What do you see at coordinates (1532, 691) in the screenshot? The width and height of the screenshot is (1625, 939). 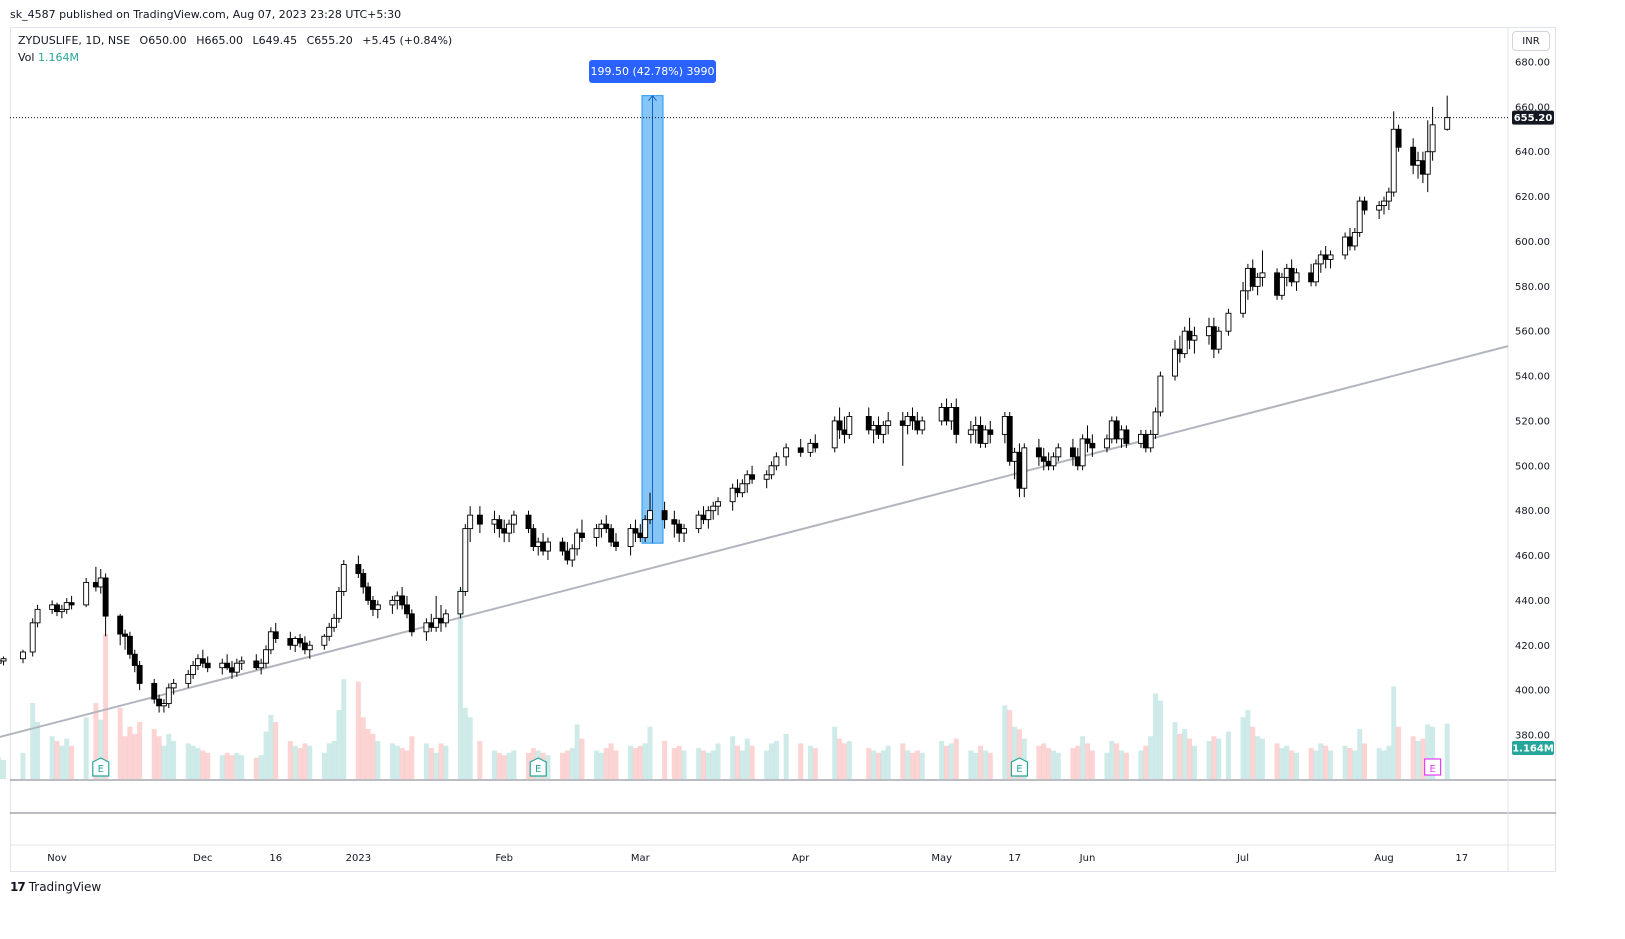 I see `y-tick-label: 400.00` at bounding box center [1532, 691].